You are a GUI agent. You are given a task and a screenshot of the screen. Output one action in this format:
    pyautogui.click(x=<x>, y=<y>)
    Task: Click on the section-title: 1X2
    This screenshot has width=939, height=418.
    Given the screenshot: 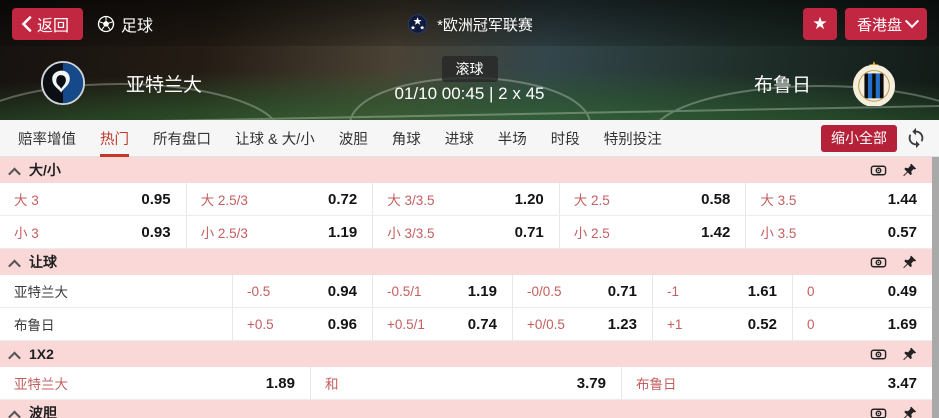 What is the action you would take?
    pyautogui.click(x=41, y=354)
    